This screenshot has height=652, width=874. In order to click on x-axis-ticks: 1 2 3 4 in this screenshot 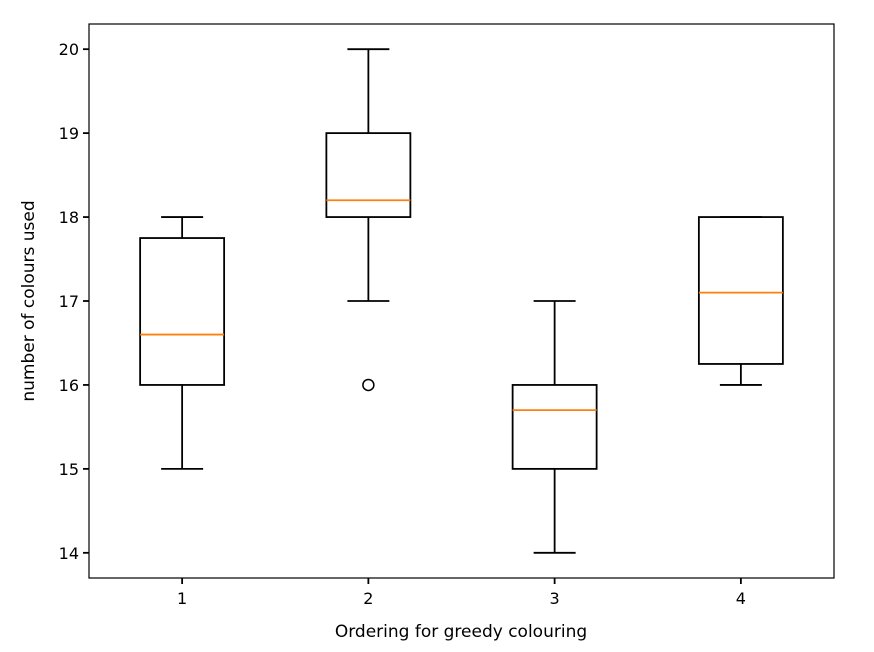, I will do `click(461, 593)`.